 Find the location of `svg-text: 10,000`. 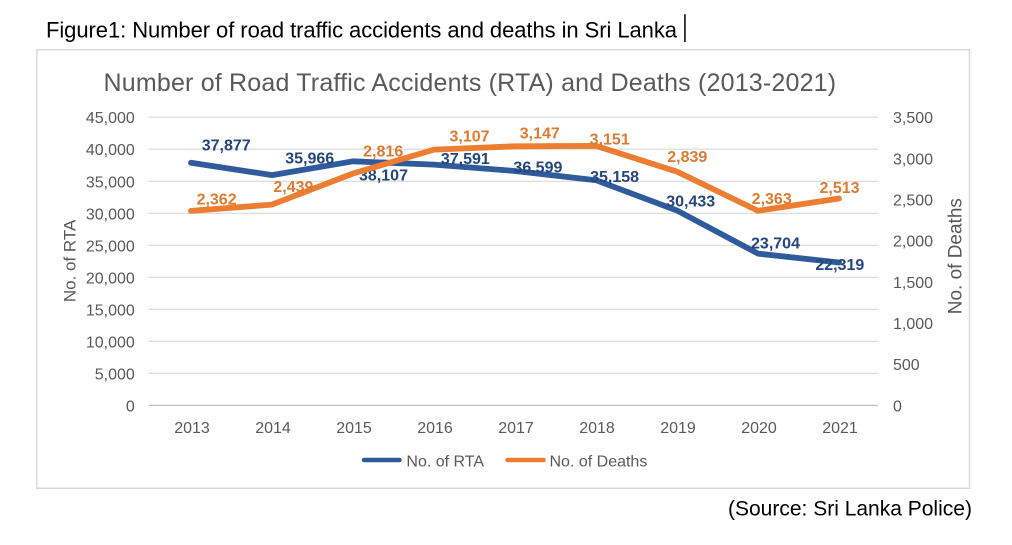

svg-text: 10,000 is located at coordinates (110, 342).